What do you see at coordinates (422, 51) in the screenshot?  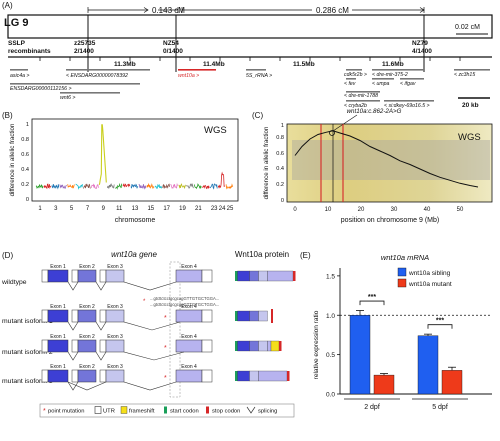 I see `marker-recomb-nz79: 4/1400` at bounding box center [422, 51].